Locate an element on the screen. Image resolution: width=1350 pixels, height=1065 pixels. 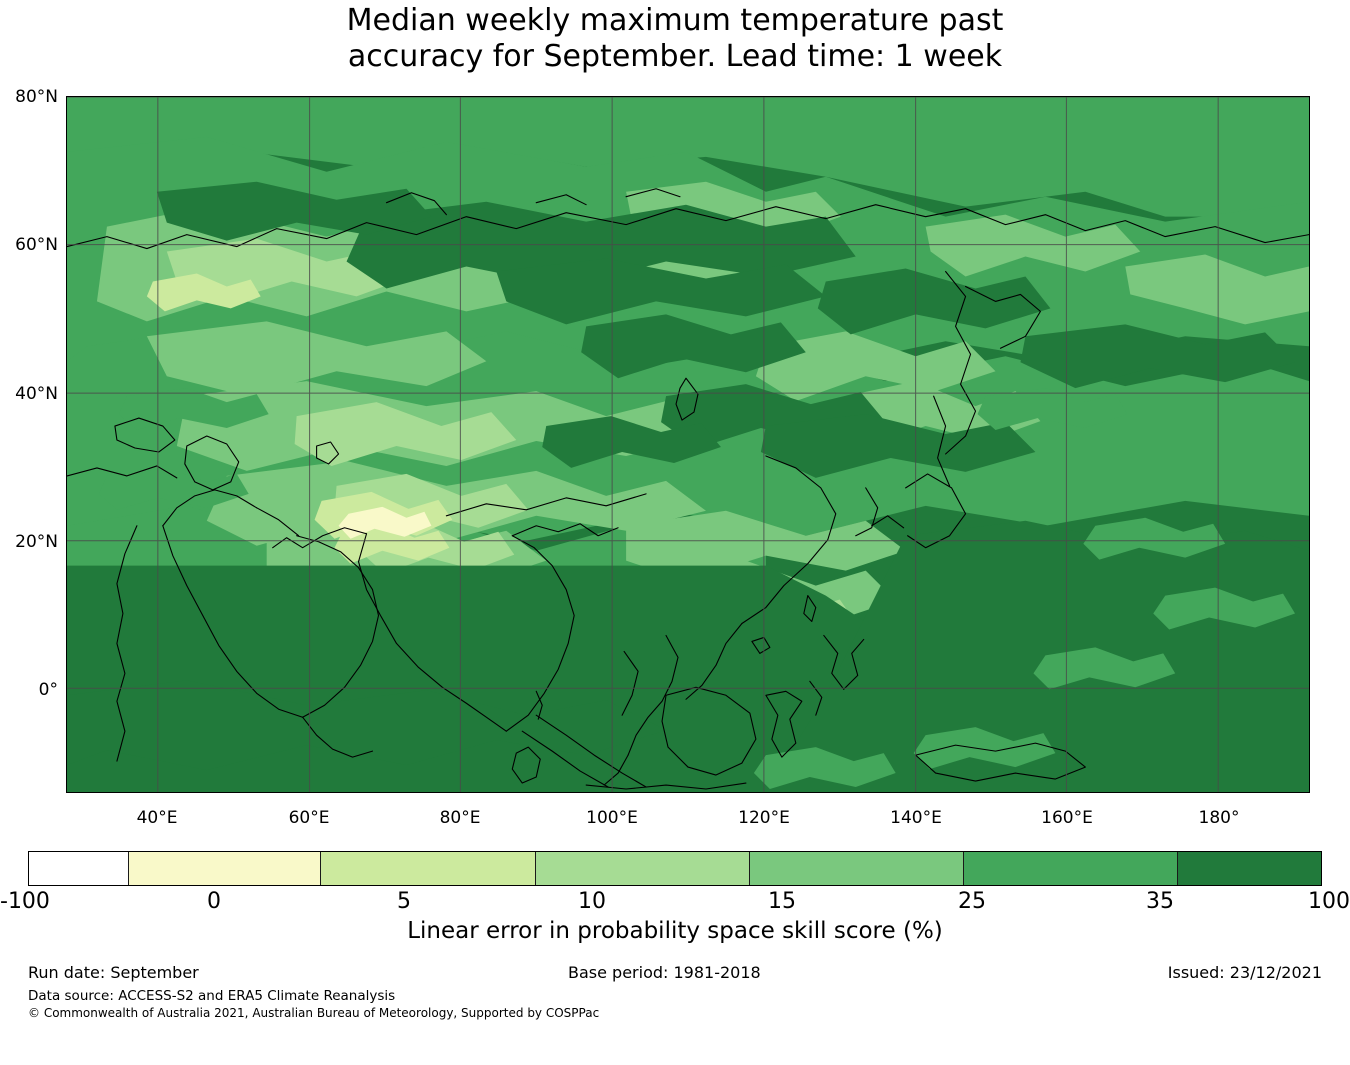
base-period-text: Base period: 1981-2018 is located at coordinates (664, 972).